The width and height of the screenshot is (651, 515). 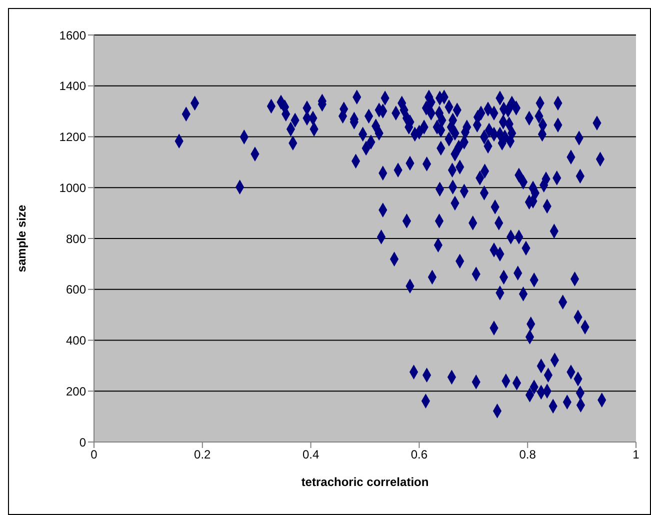 What do you see at coordinates (72, 137) in the screenshot?
I see `y-tick-label: 1200` at bounding box center [72, 137].